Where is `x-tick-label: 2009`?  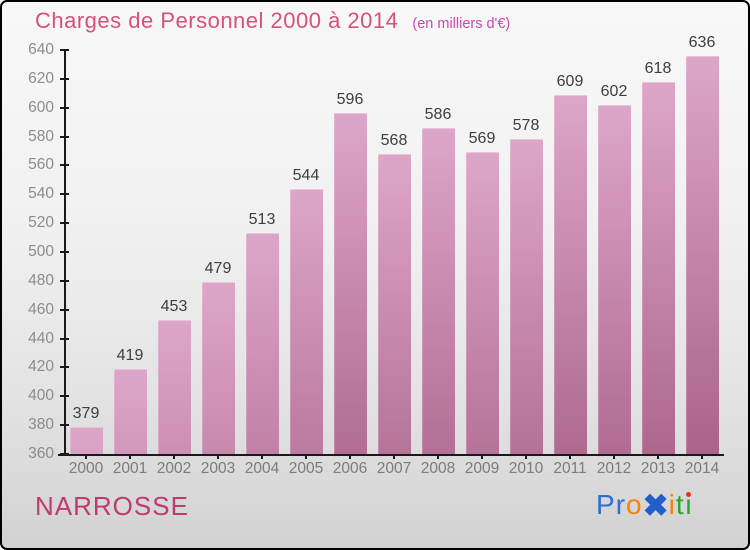 x-tick-label: 2009 is located at coordinates (482, 468).